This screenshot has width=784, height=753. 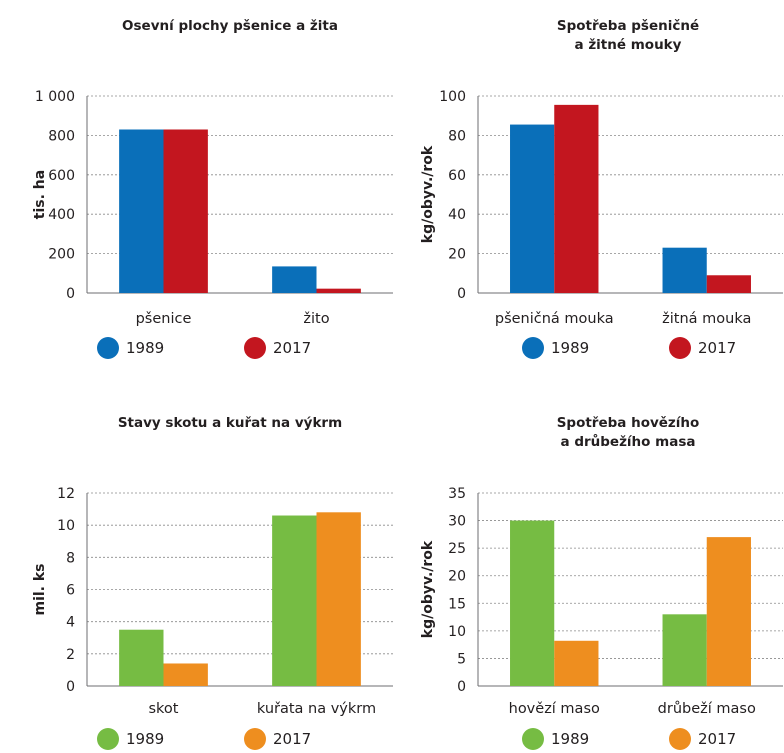 What do you see at coordinates (554, 319) in the screenshot?
I see `category-label: pšeničná mouka` at bounding box center [554, 319].